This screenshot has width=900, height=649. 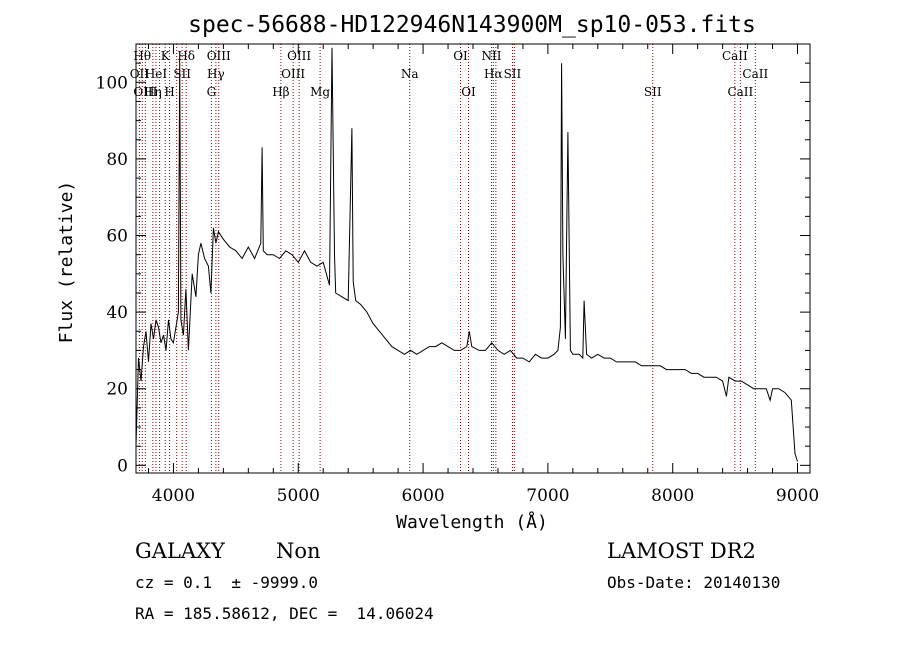 I want to click on marker-label-9: SII, so click(x=182, y=74).